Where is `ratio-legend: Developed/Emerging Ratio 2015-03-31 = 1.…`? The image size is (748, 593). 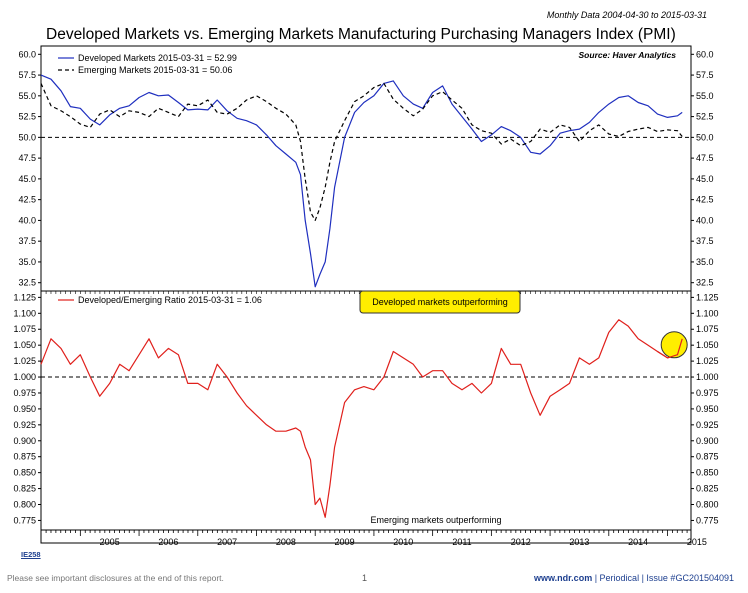
ratio-legend: Developed/Emerging Ratio 2015-03-31 = 1.… is located at coordinates (160, 300).